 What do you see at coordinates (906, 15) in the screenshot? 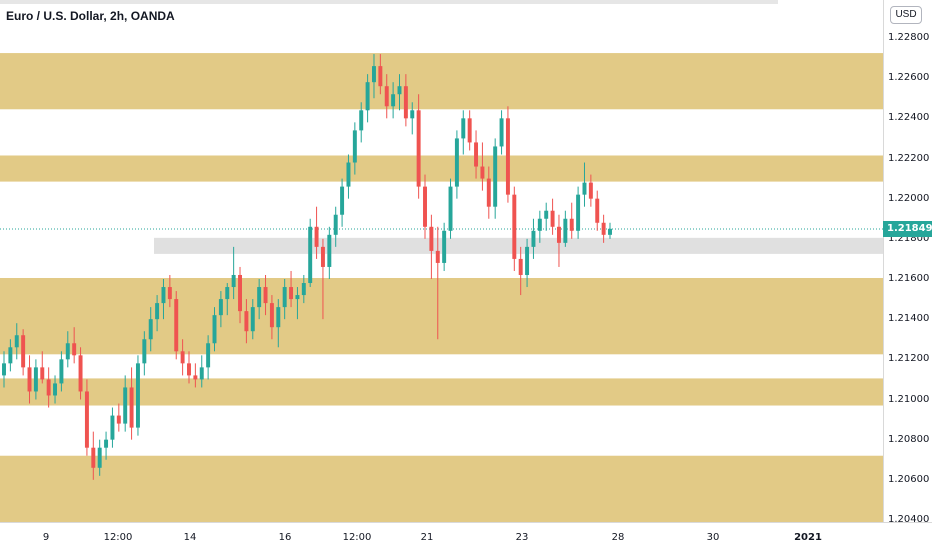
I see `currency-button: USD` at bounding box center [906, 15].